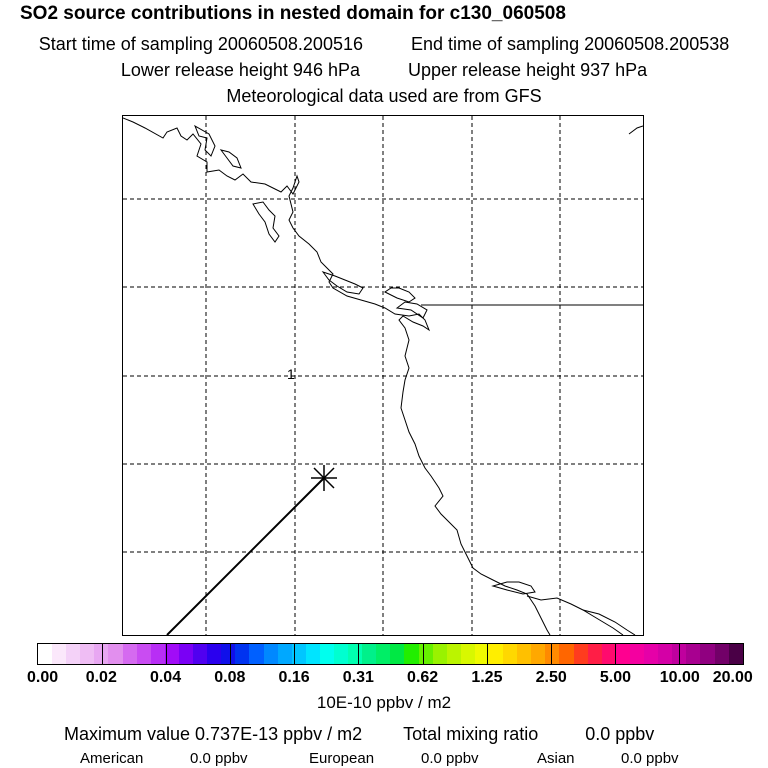  I want to click on colorbar-tick-label: 1.25, so click(487, 677).